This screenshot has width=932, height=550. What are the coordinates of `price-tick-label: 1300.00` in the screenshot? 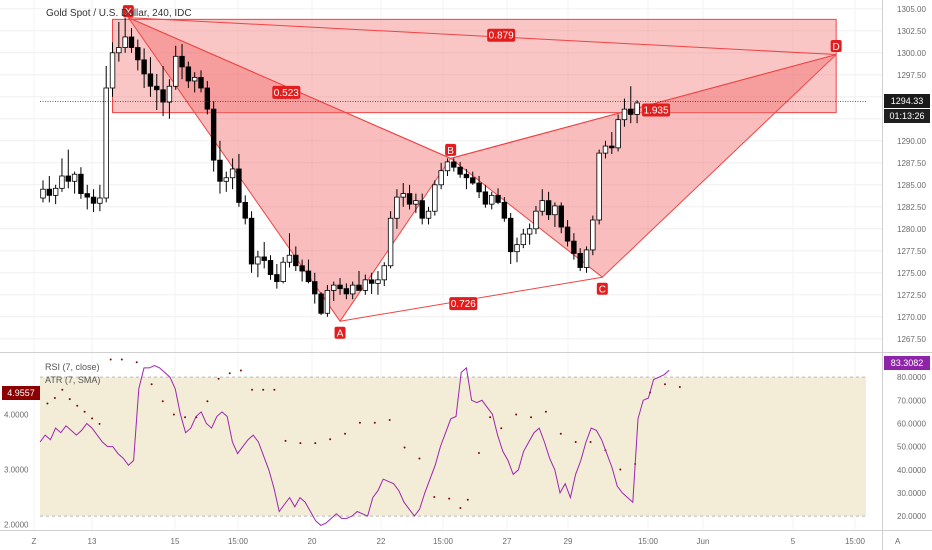 It's located at (911, 53).